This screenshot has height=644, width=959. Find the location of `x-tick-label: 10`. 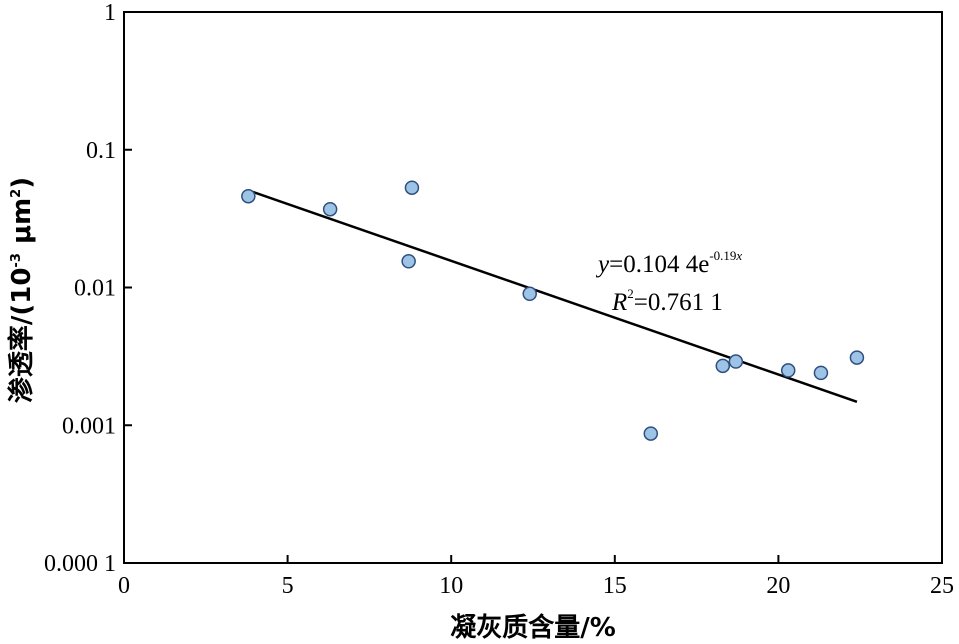

x-tick-label: 10 is located at coordinates (451, 586).